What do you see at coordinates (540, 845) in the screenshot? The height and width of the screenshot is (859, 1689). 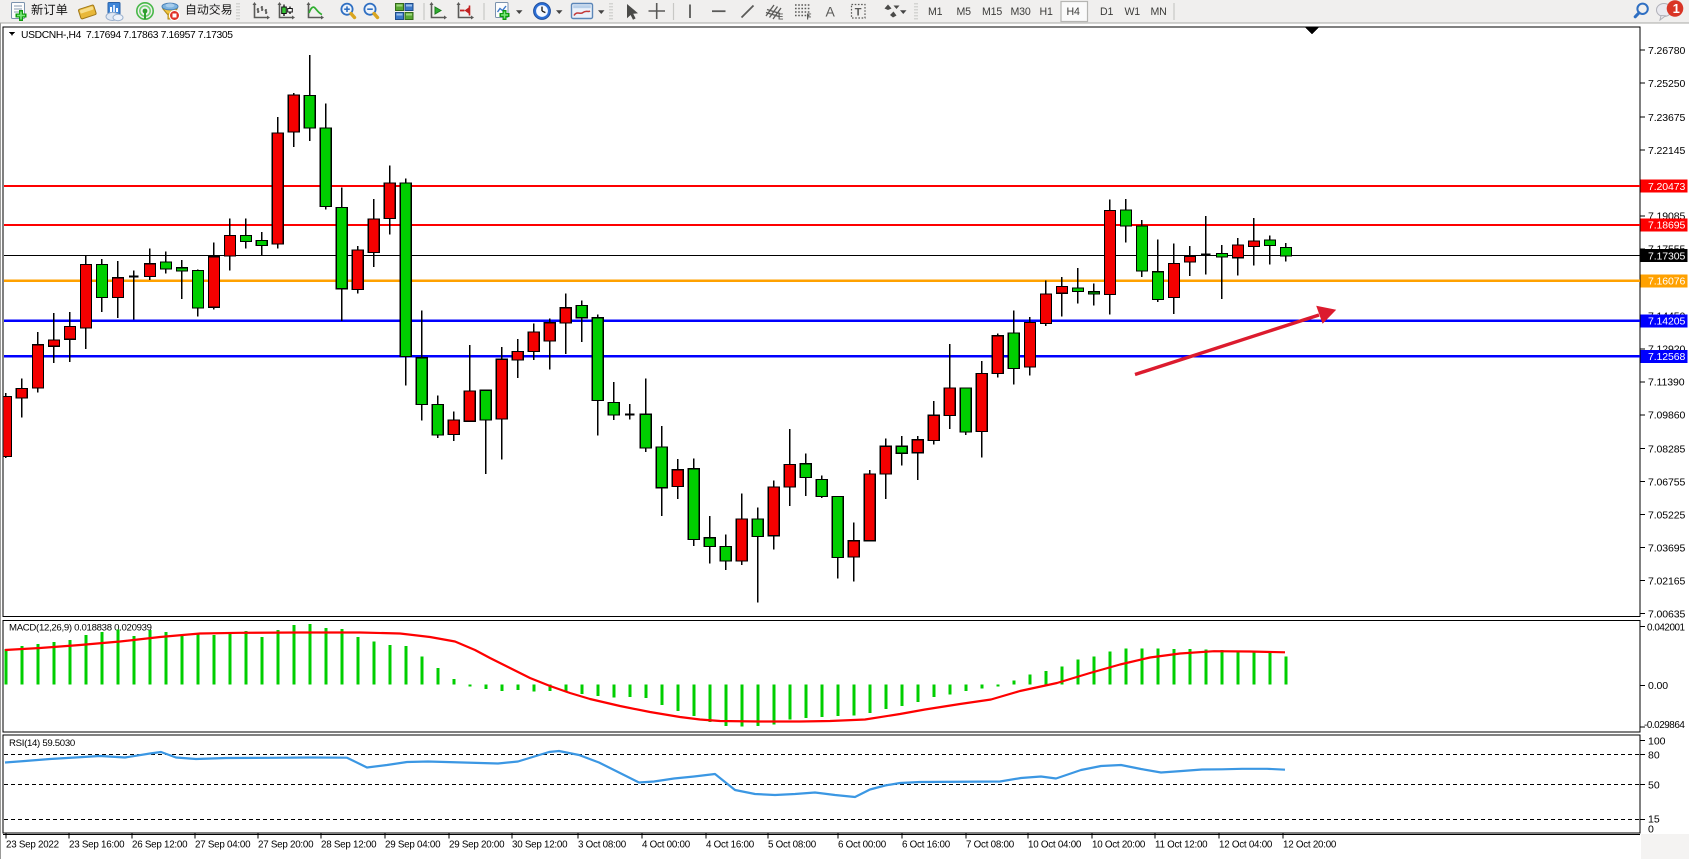 I see `svg-text: 30 Sep 12:00` at bounding box center [540, 845].